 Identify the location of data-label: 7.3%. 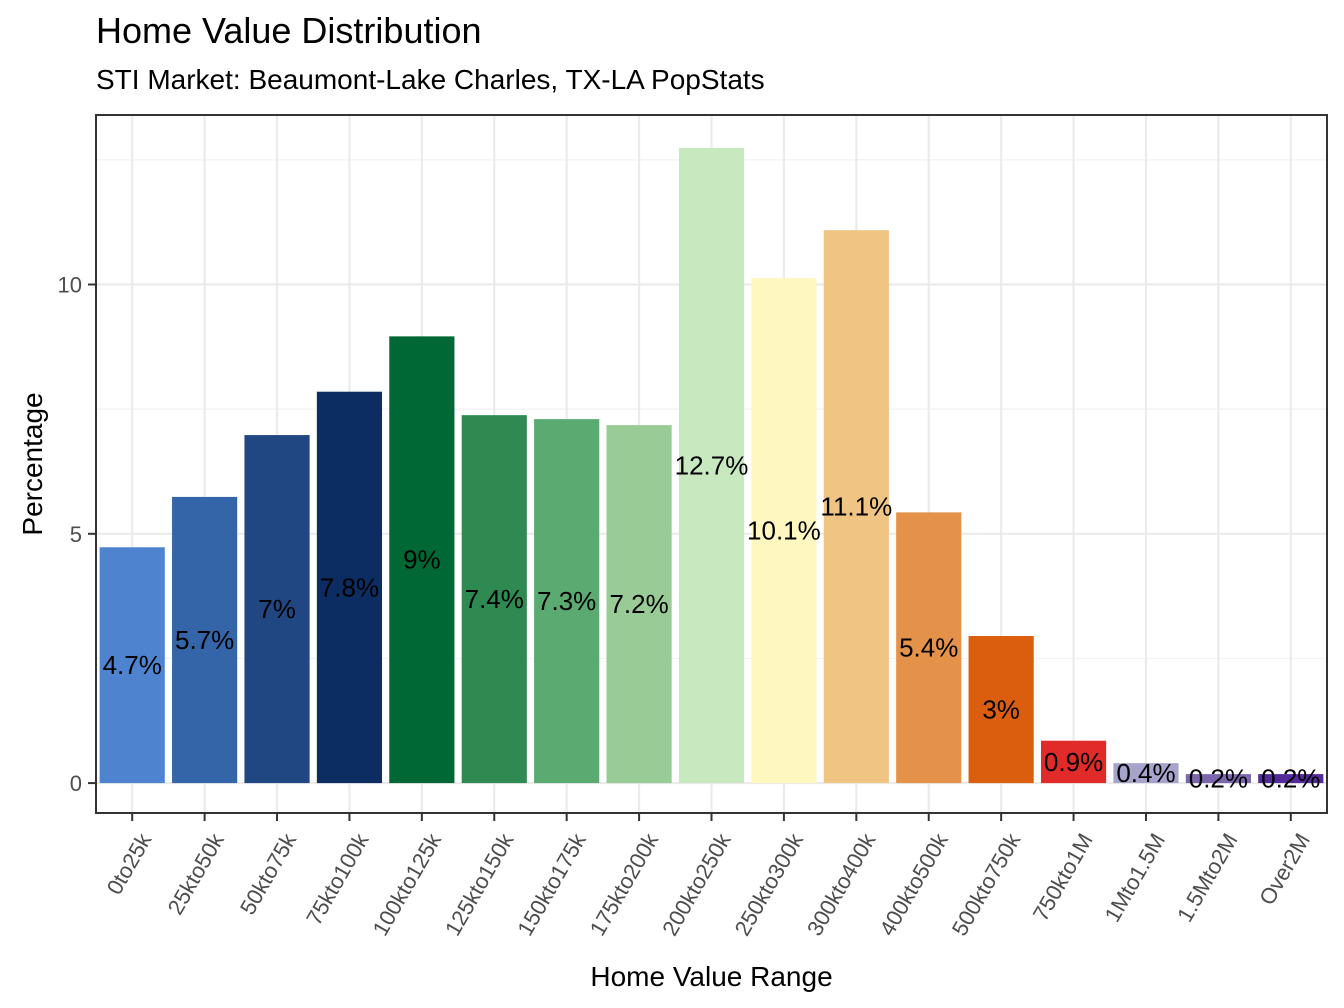
(566, 601).